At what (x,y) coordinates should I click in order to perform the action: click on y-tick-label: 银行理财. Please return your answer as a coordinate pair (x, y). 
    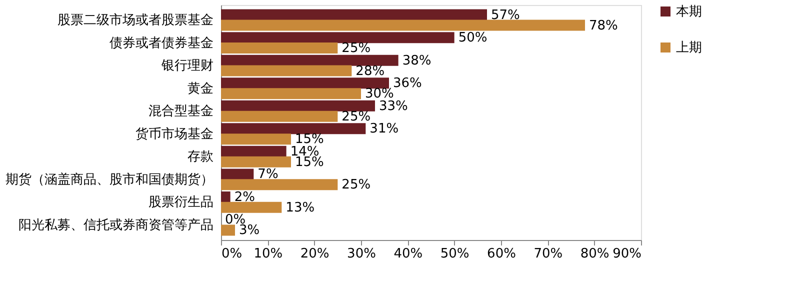
    Looking at the image, I should click on (187, 66).